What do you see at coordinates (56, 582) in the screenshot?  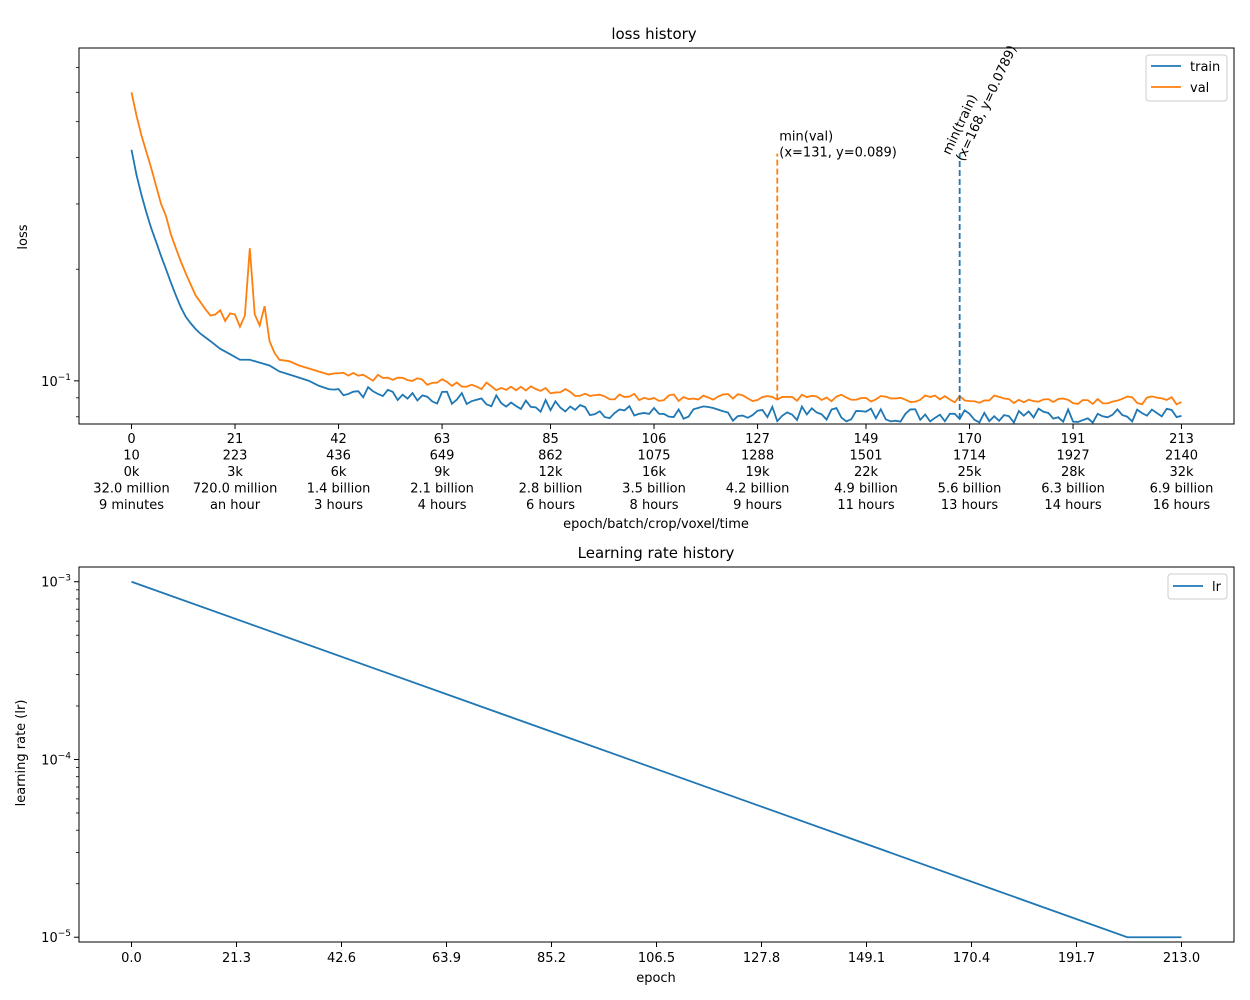 I see `lr-y-tick-label: 10⁻³` at bounding box center [56, 582].